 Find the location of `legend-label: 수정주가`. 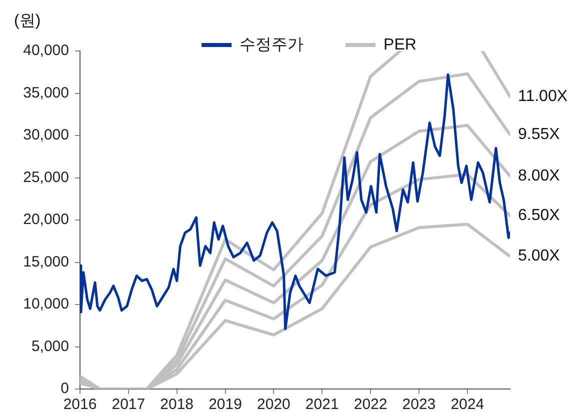

legend-label: 수정주가 is located at coordinates (272, 45).